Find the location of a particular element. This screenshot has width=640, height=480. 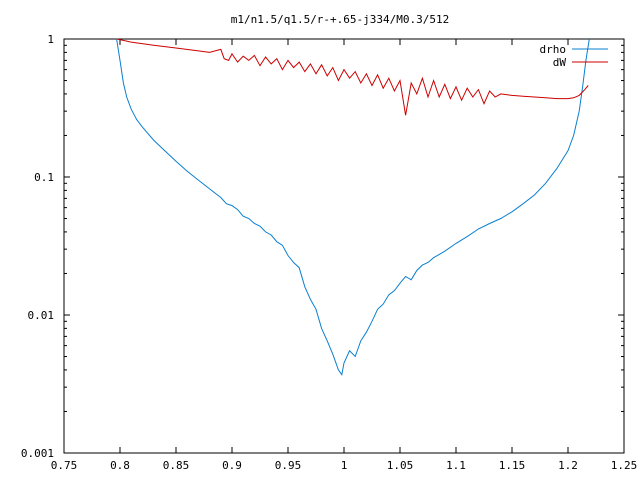

x-tick-label: 1 is located at coordinates (344, 465).